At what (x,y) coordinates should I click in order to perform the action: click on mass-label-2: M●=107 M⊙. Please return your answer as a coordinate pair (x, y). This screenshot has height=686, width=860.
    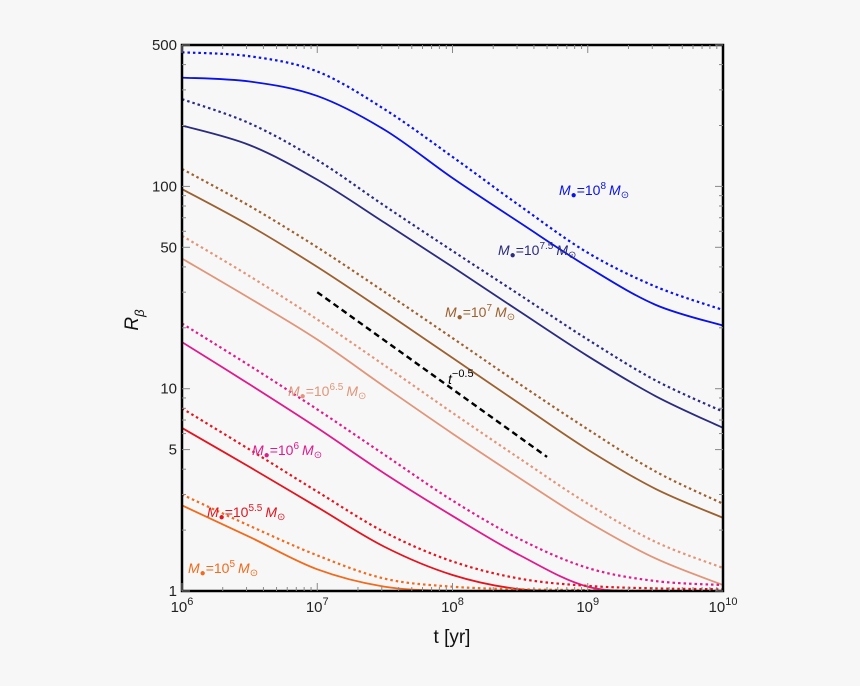
    Looking at the image, I should click on (480, 313).